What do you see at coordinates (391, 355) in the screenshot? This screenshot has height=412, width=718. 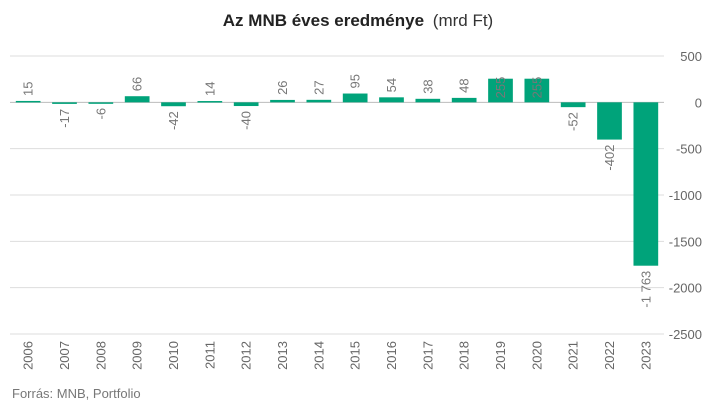 I see `x-tick-label: 2016` at bounding box center [391, 355].